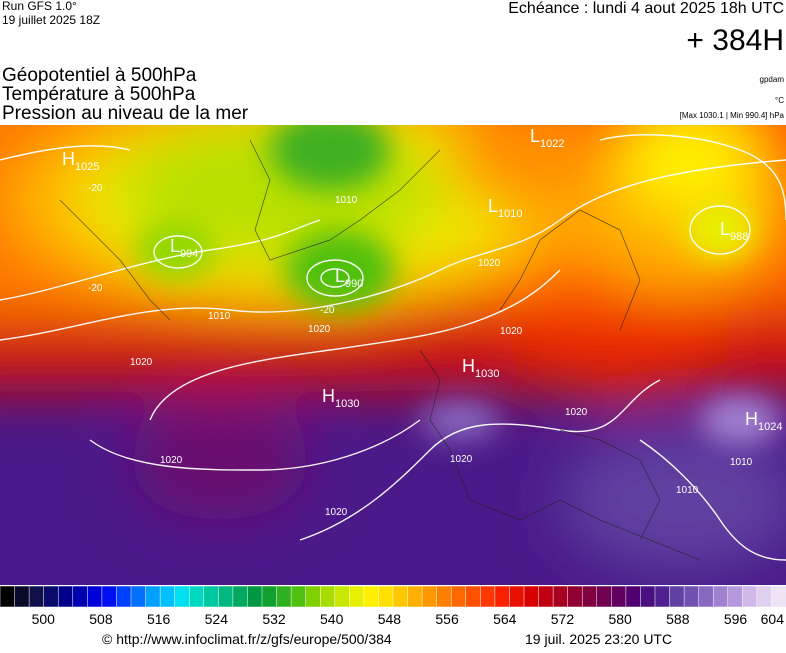  I want to click on colorbar-tick-label: 588, so click(678, 619).